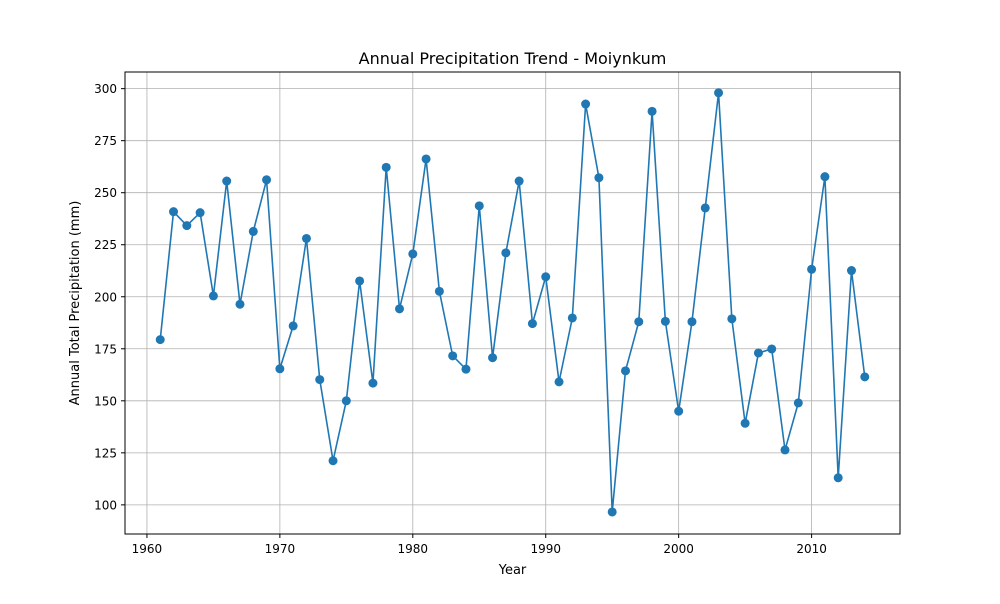 The image size is (1000, 604). What do you see at coordinates (105, 505) in the screenshot?
I see `y-tick-label: 100` at bounding box center [105, 505].